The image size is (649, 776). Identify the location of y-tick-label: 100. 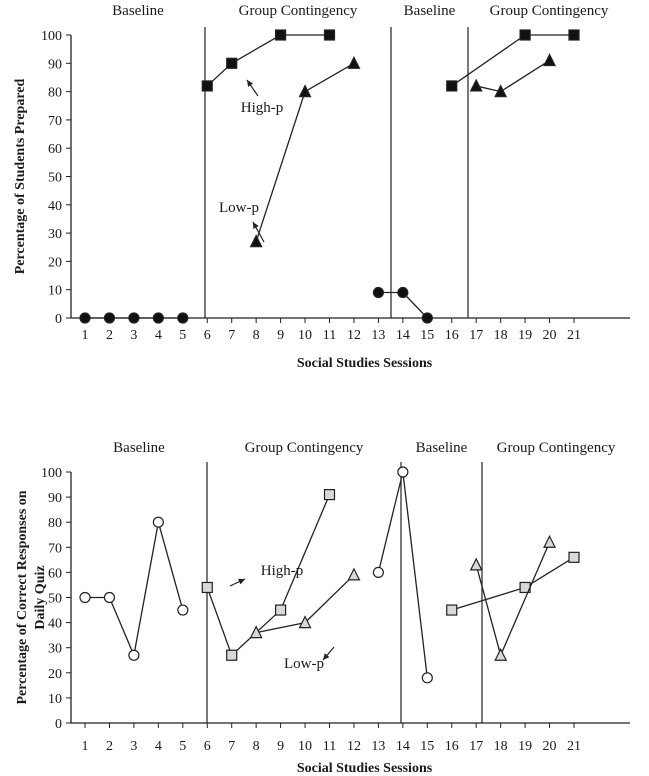
(51, 36).